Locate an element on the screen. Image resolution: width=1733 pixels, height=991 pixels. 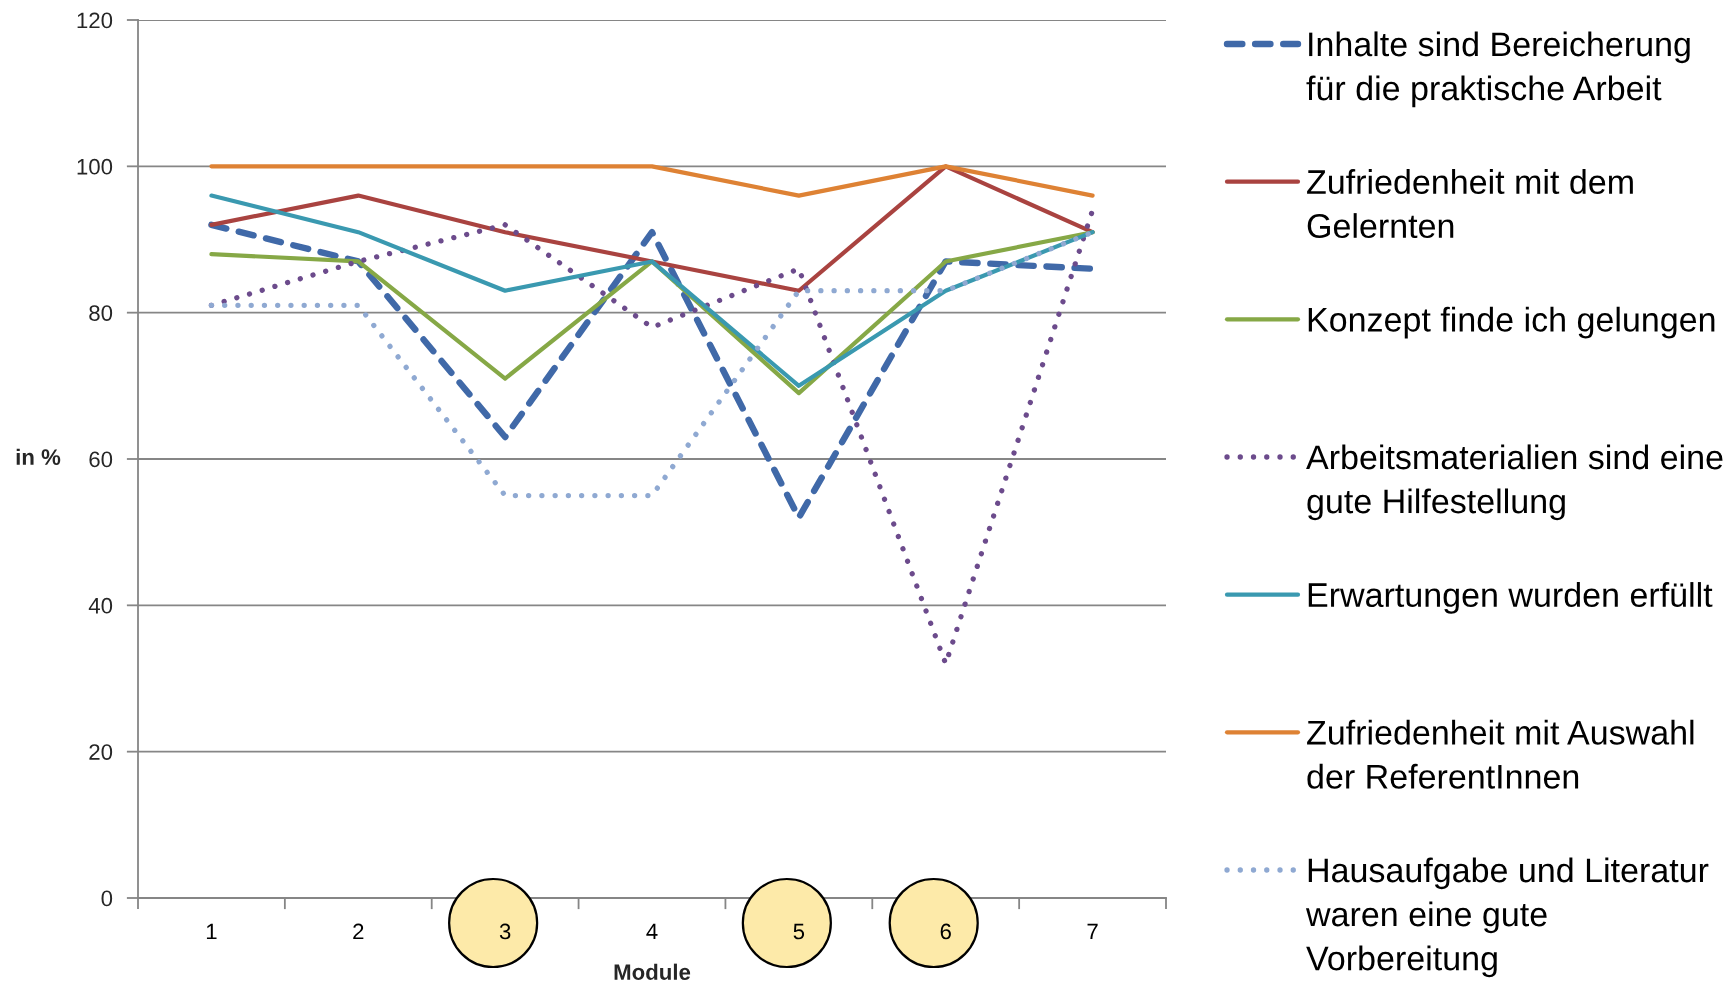
x-tick-label: 5 is located at coordinates (799, 931).